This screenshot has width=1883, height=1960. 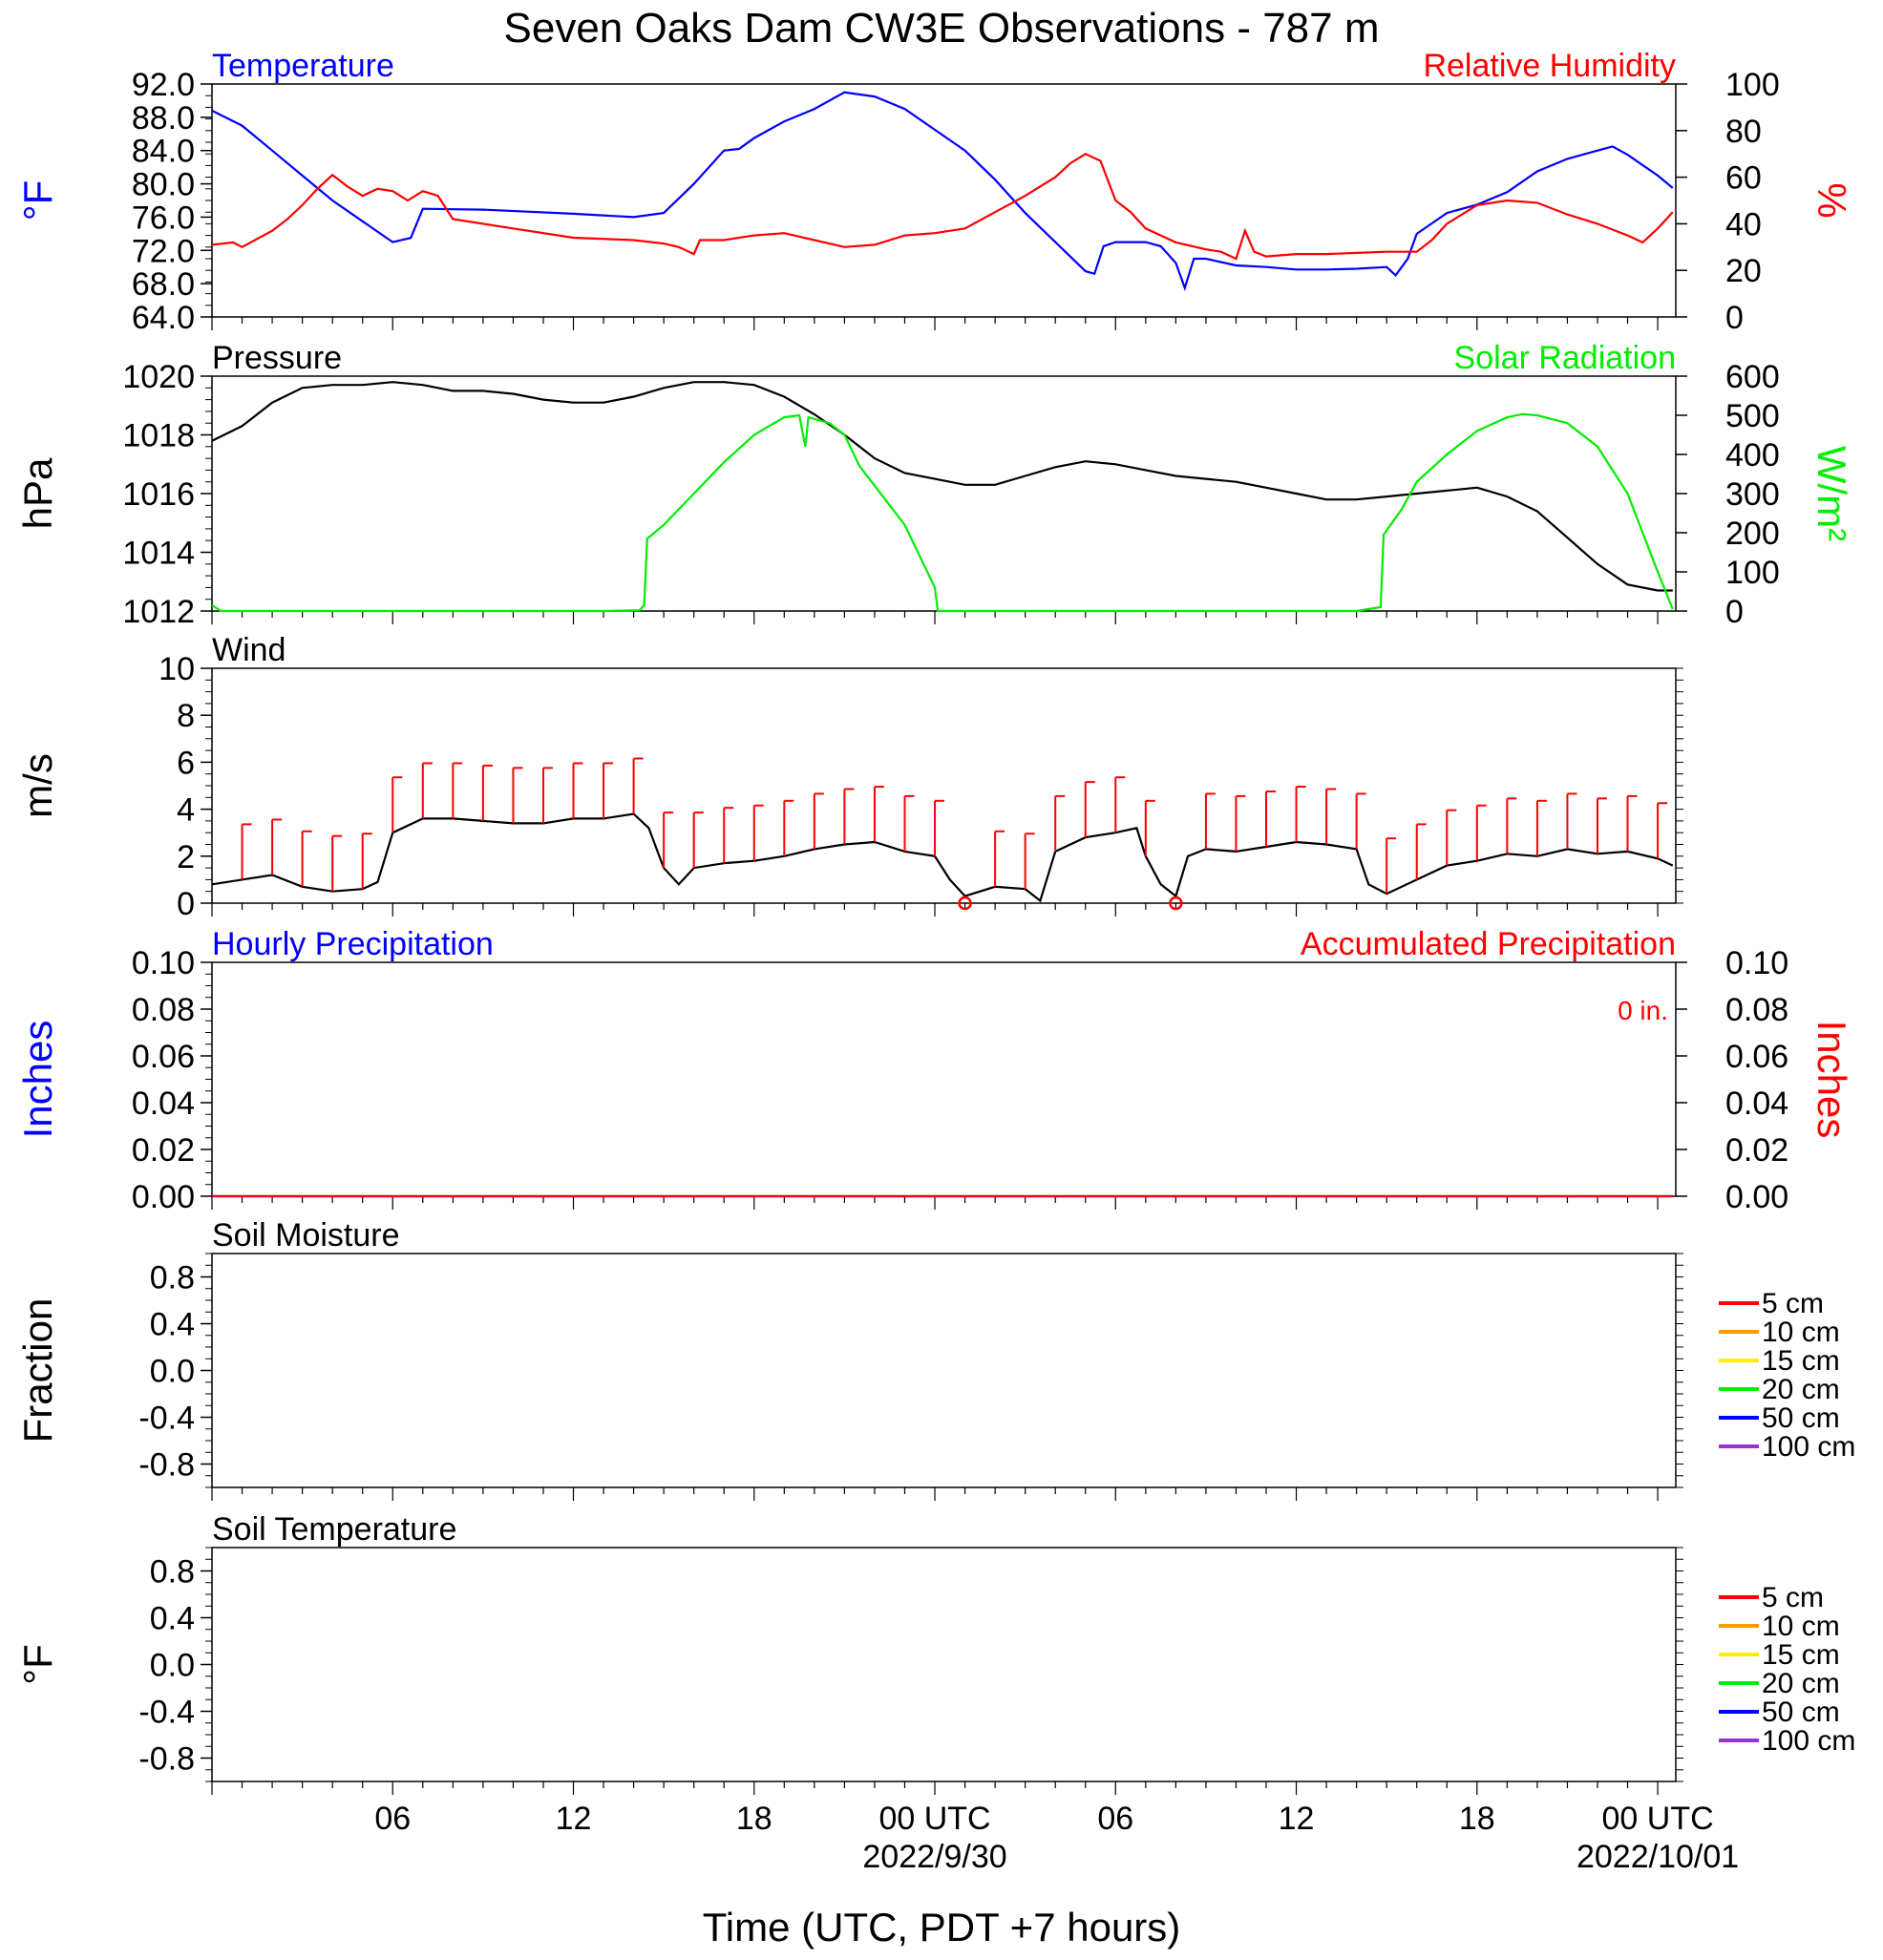 What do you see at coordinates (1743, 224) in the screenshot?
I see `y-tick-label-right: 40` at bounding box center [1743, 224].